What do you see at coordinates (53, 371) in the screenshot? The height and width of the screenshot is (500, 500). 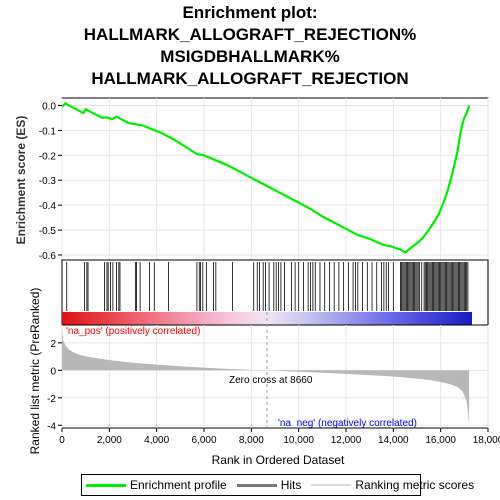 I see `metric-y-tick-label: 0` at bounding box center [53, 371].